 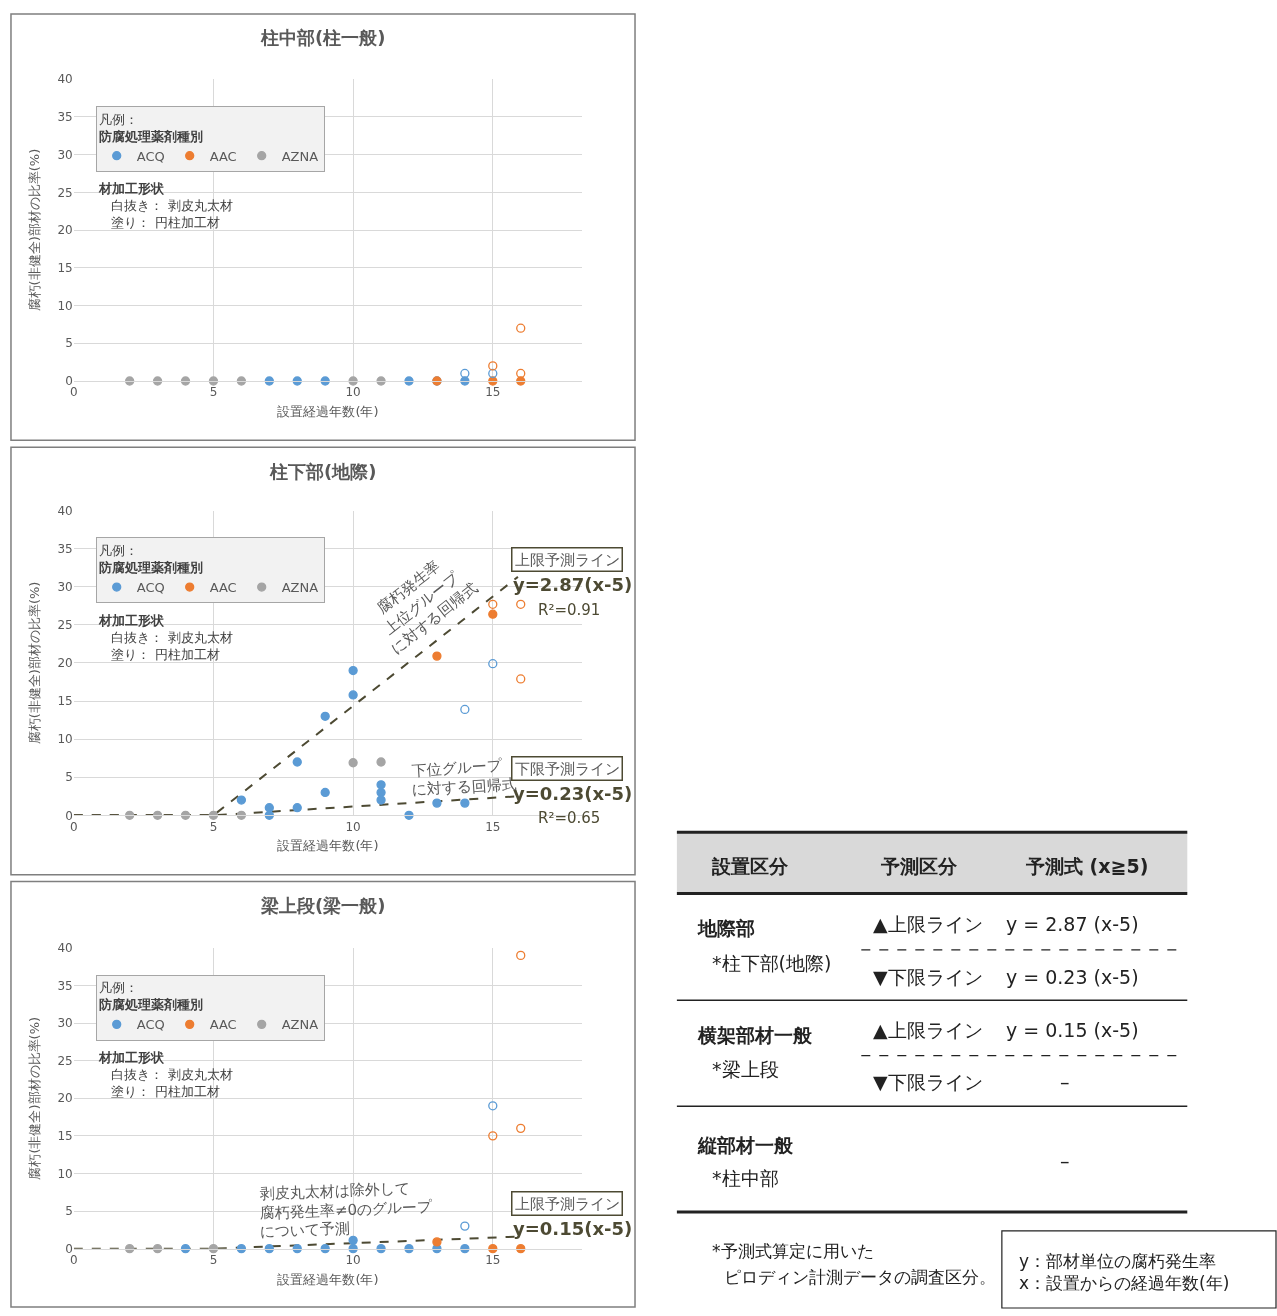 What do you see at coordinates (1072, 1030) in the screenshot?
I see `text: y = 0.15 (x-5)` at bounding box center [1072, 1030].